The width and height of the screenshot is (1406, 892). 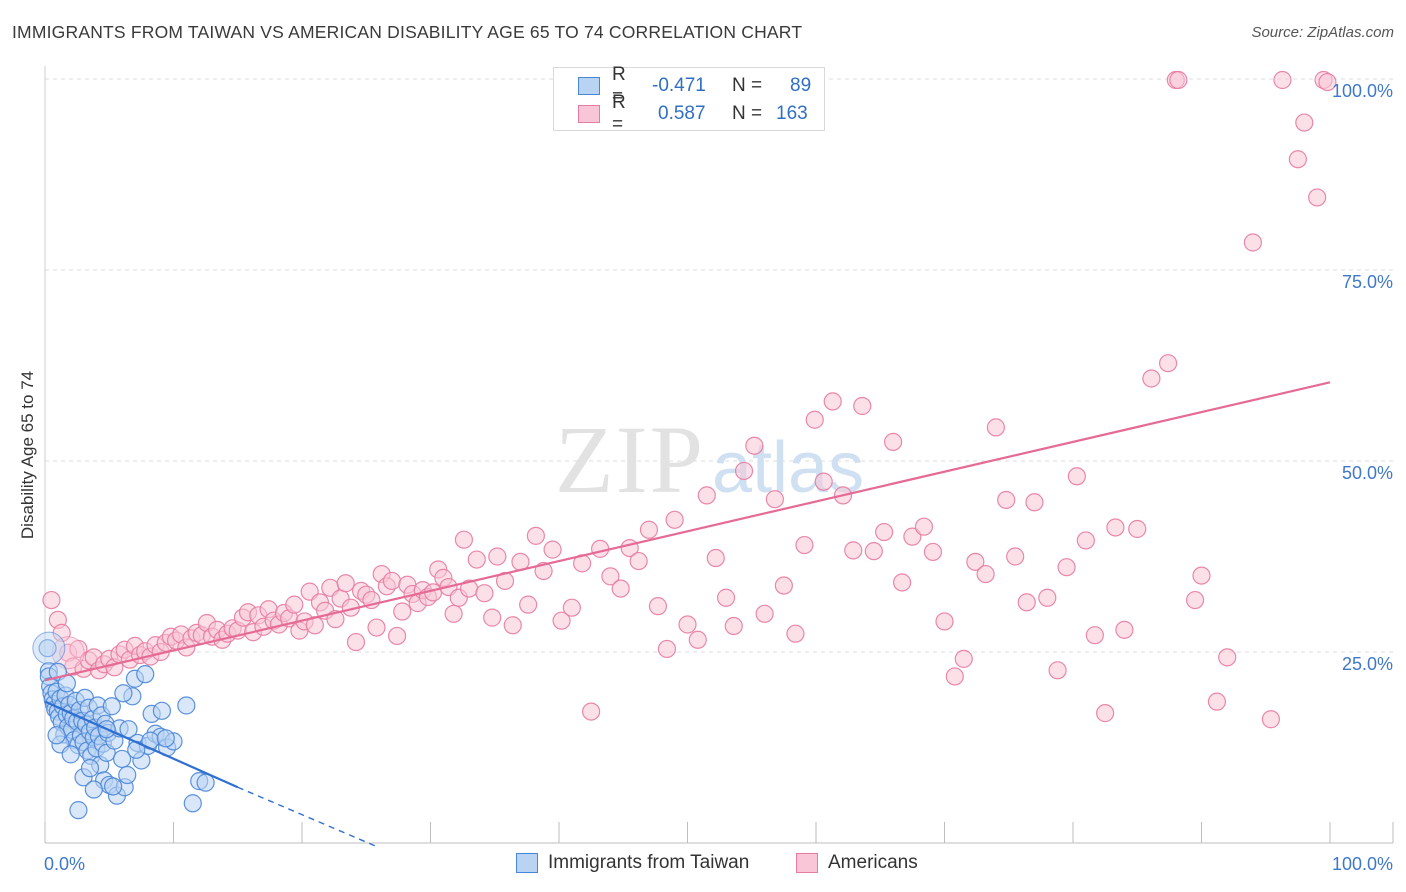 I want to click on legend-item-taiwan: Immigrants from Taiwan, so click(x=632, y=863).